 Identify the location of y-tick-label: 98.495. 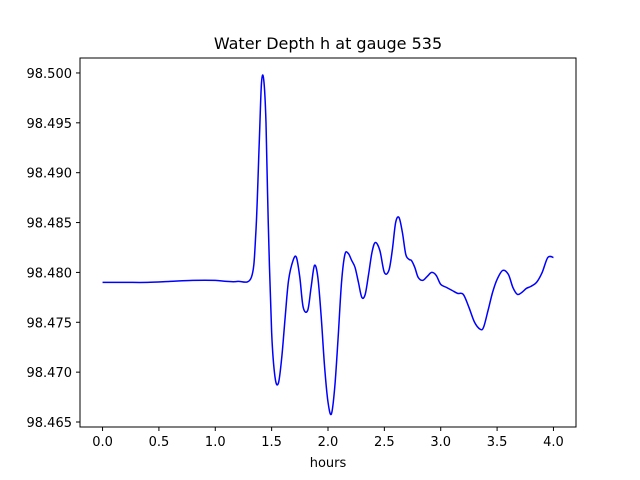
(50, 124).